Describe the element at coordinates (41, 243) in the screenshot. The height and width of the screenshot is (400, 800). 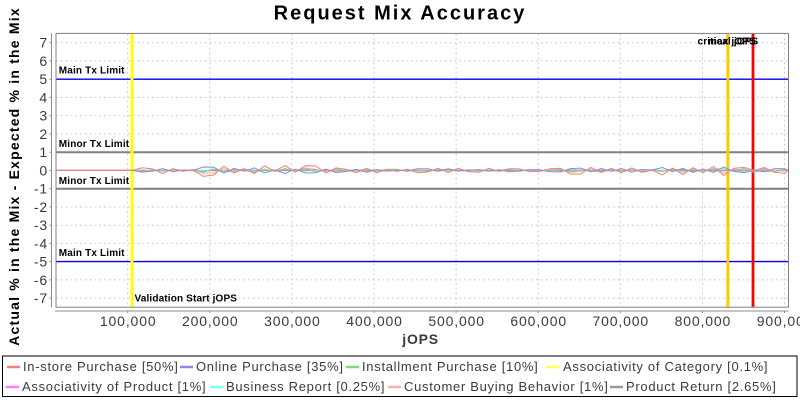
I see `svg-text: -4` at that location.